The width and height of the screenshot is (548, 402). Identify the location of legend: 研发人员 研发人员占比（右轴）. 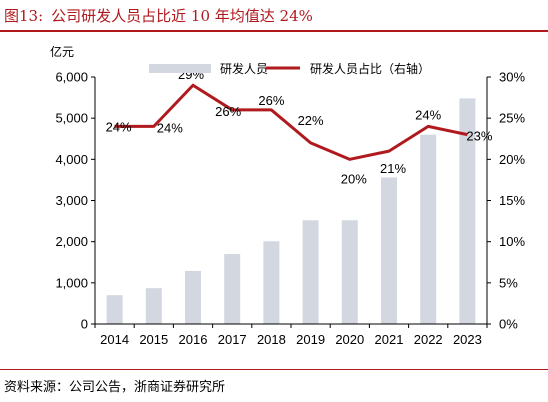
(289, 68).